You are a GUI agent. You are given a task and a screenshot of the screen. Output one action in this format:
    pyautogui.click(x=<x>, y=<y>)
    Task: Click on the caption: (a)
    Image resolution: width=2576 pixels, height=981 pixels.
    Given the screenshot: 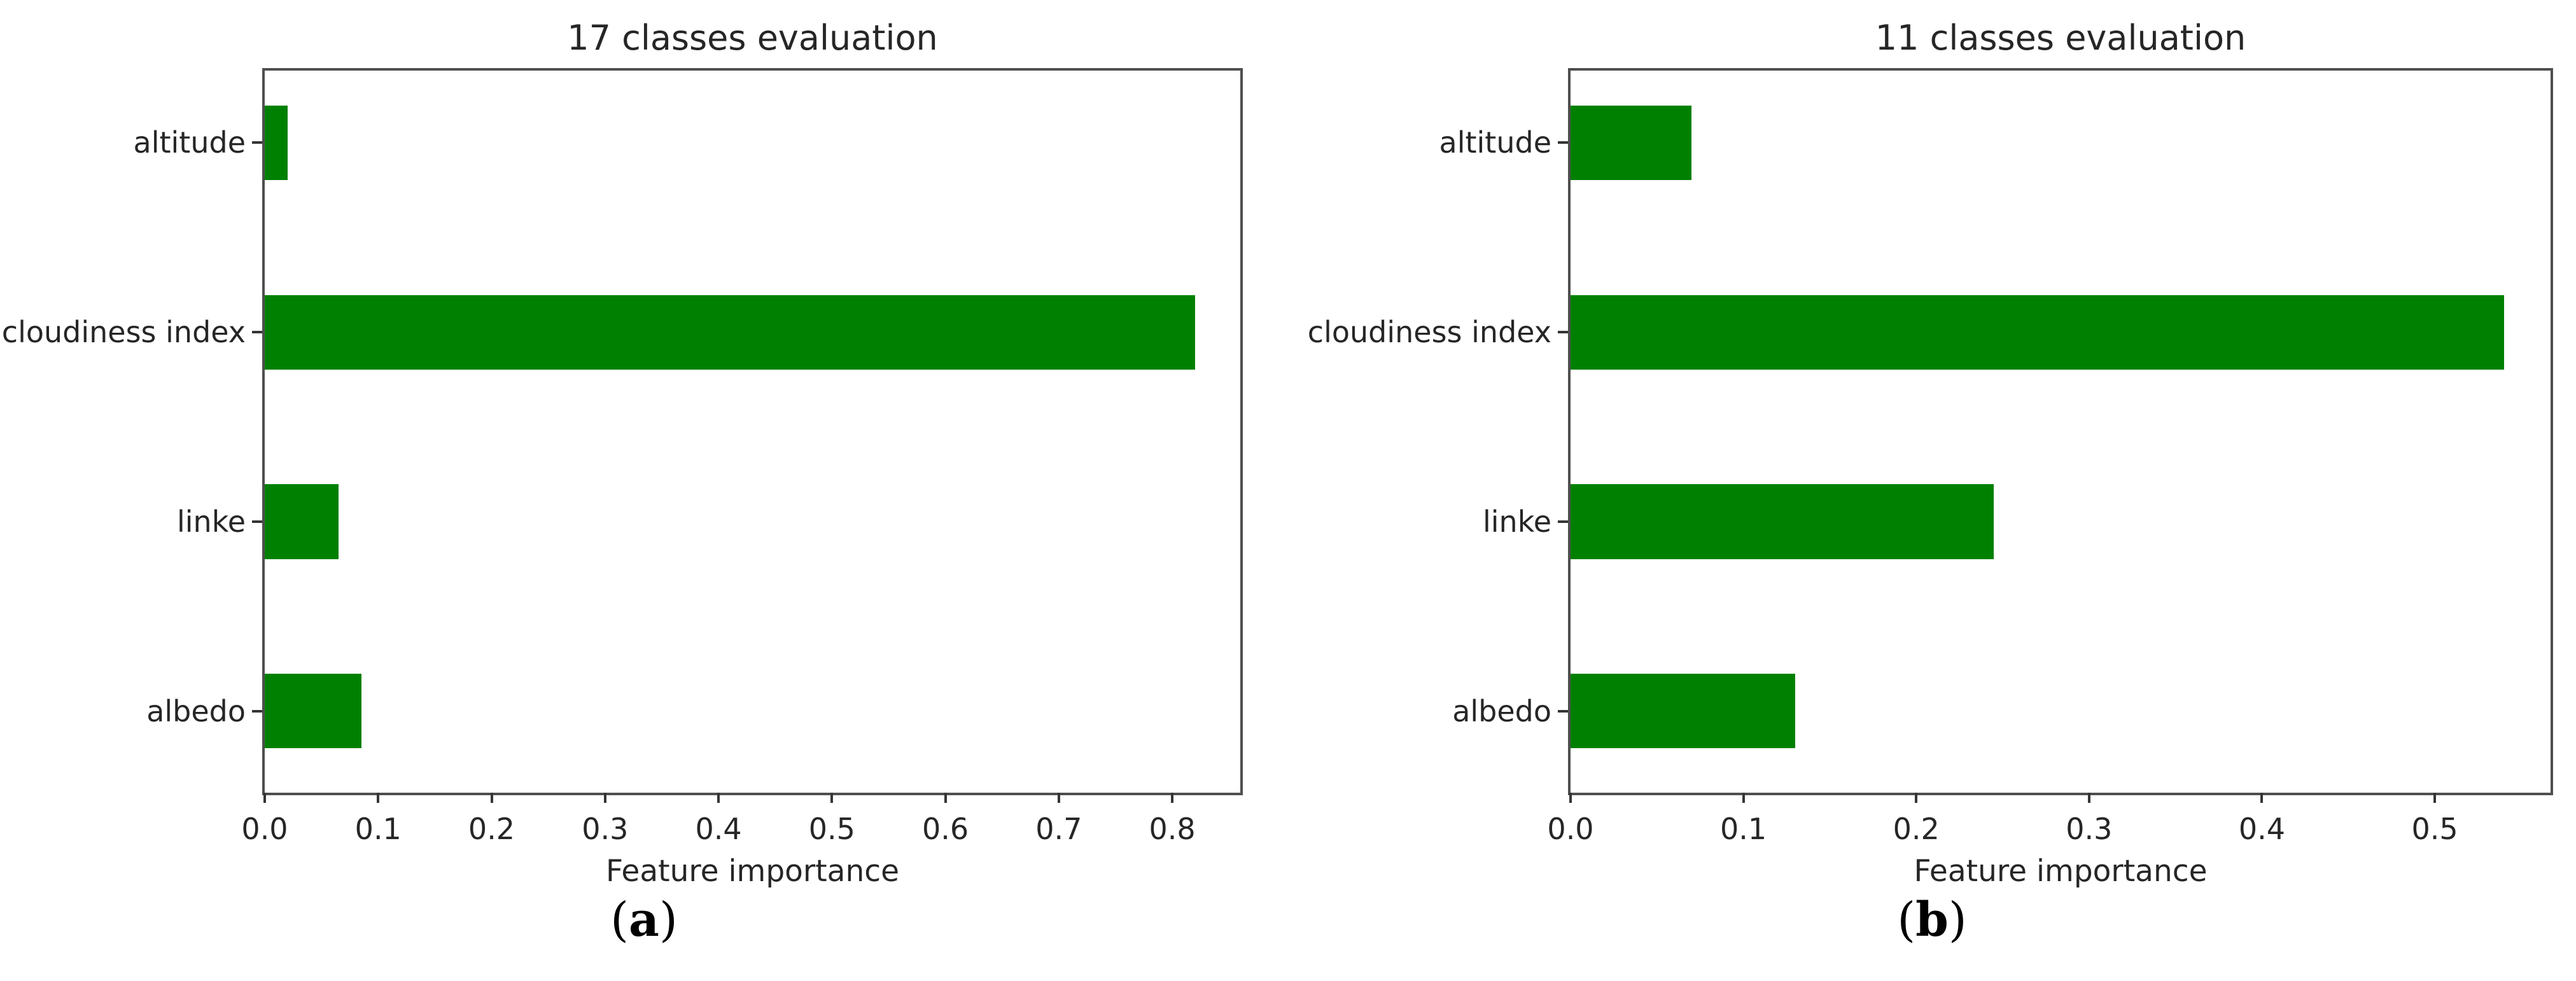 What is the action you would take?
    pyautogui.click(x=644, y=920)
    